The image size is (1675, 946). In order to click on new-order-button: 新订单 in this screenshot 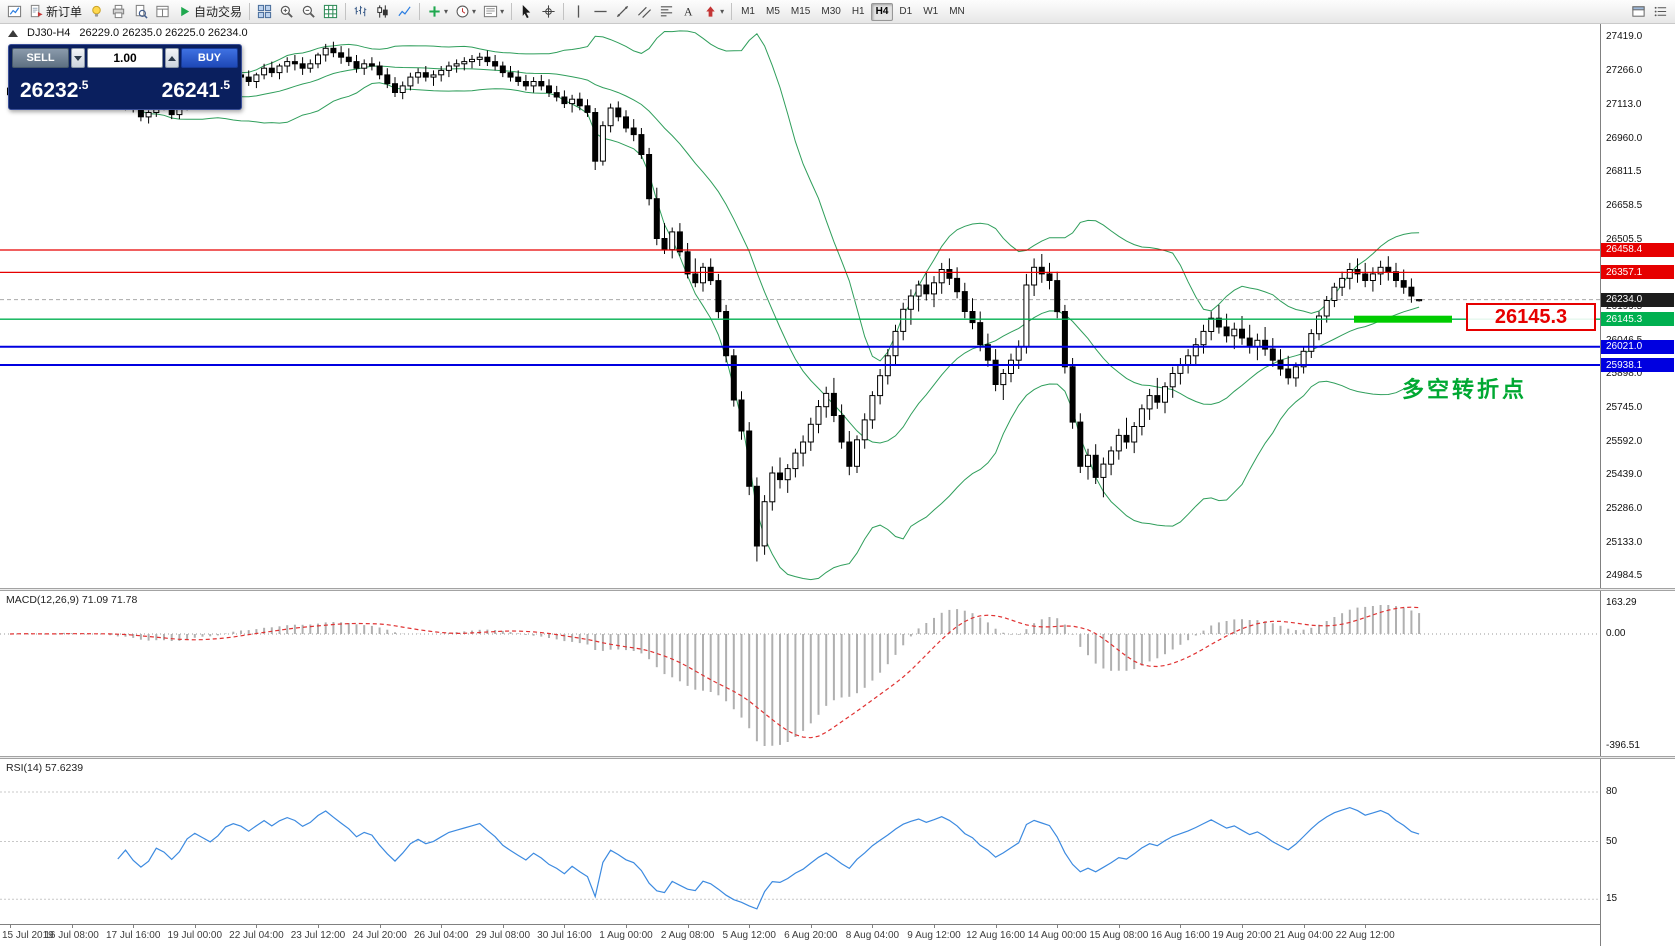, I will do `click(55, 12)`.